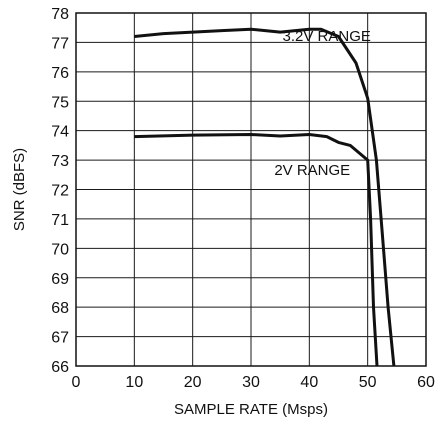  Describe the element at coordinates (322, 103) in the screenshot. I see `annotations: 3.2V RANGE 2V RANGE` at that location.